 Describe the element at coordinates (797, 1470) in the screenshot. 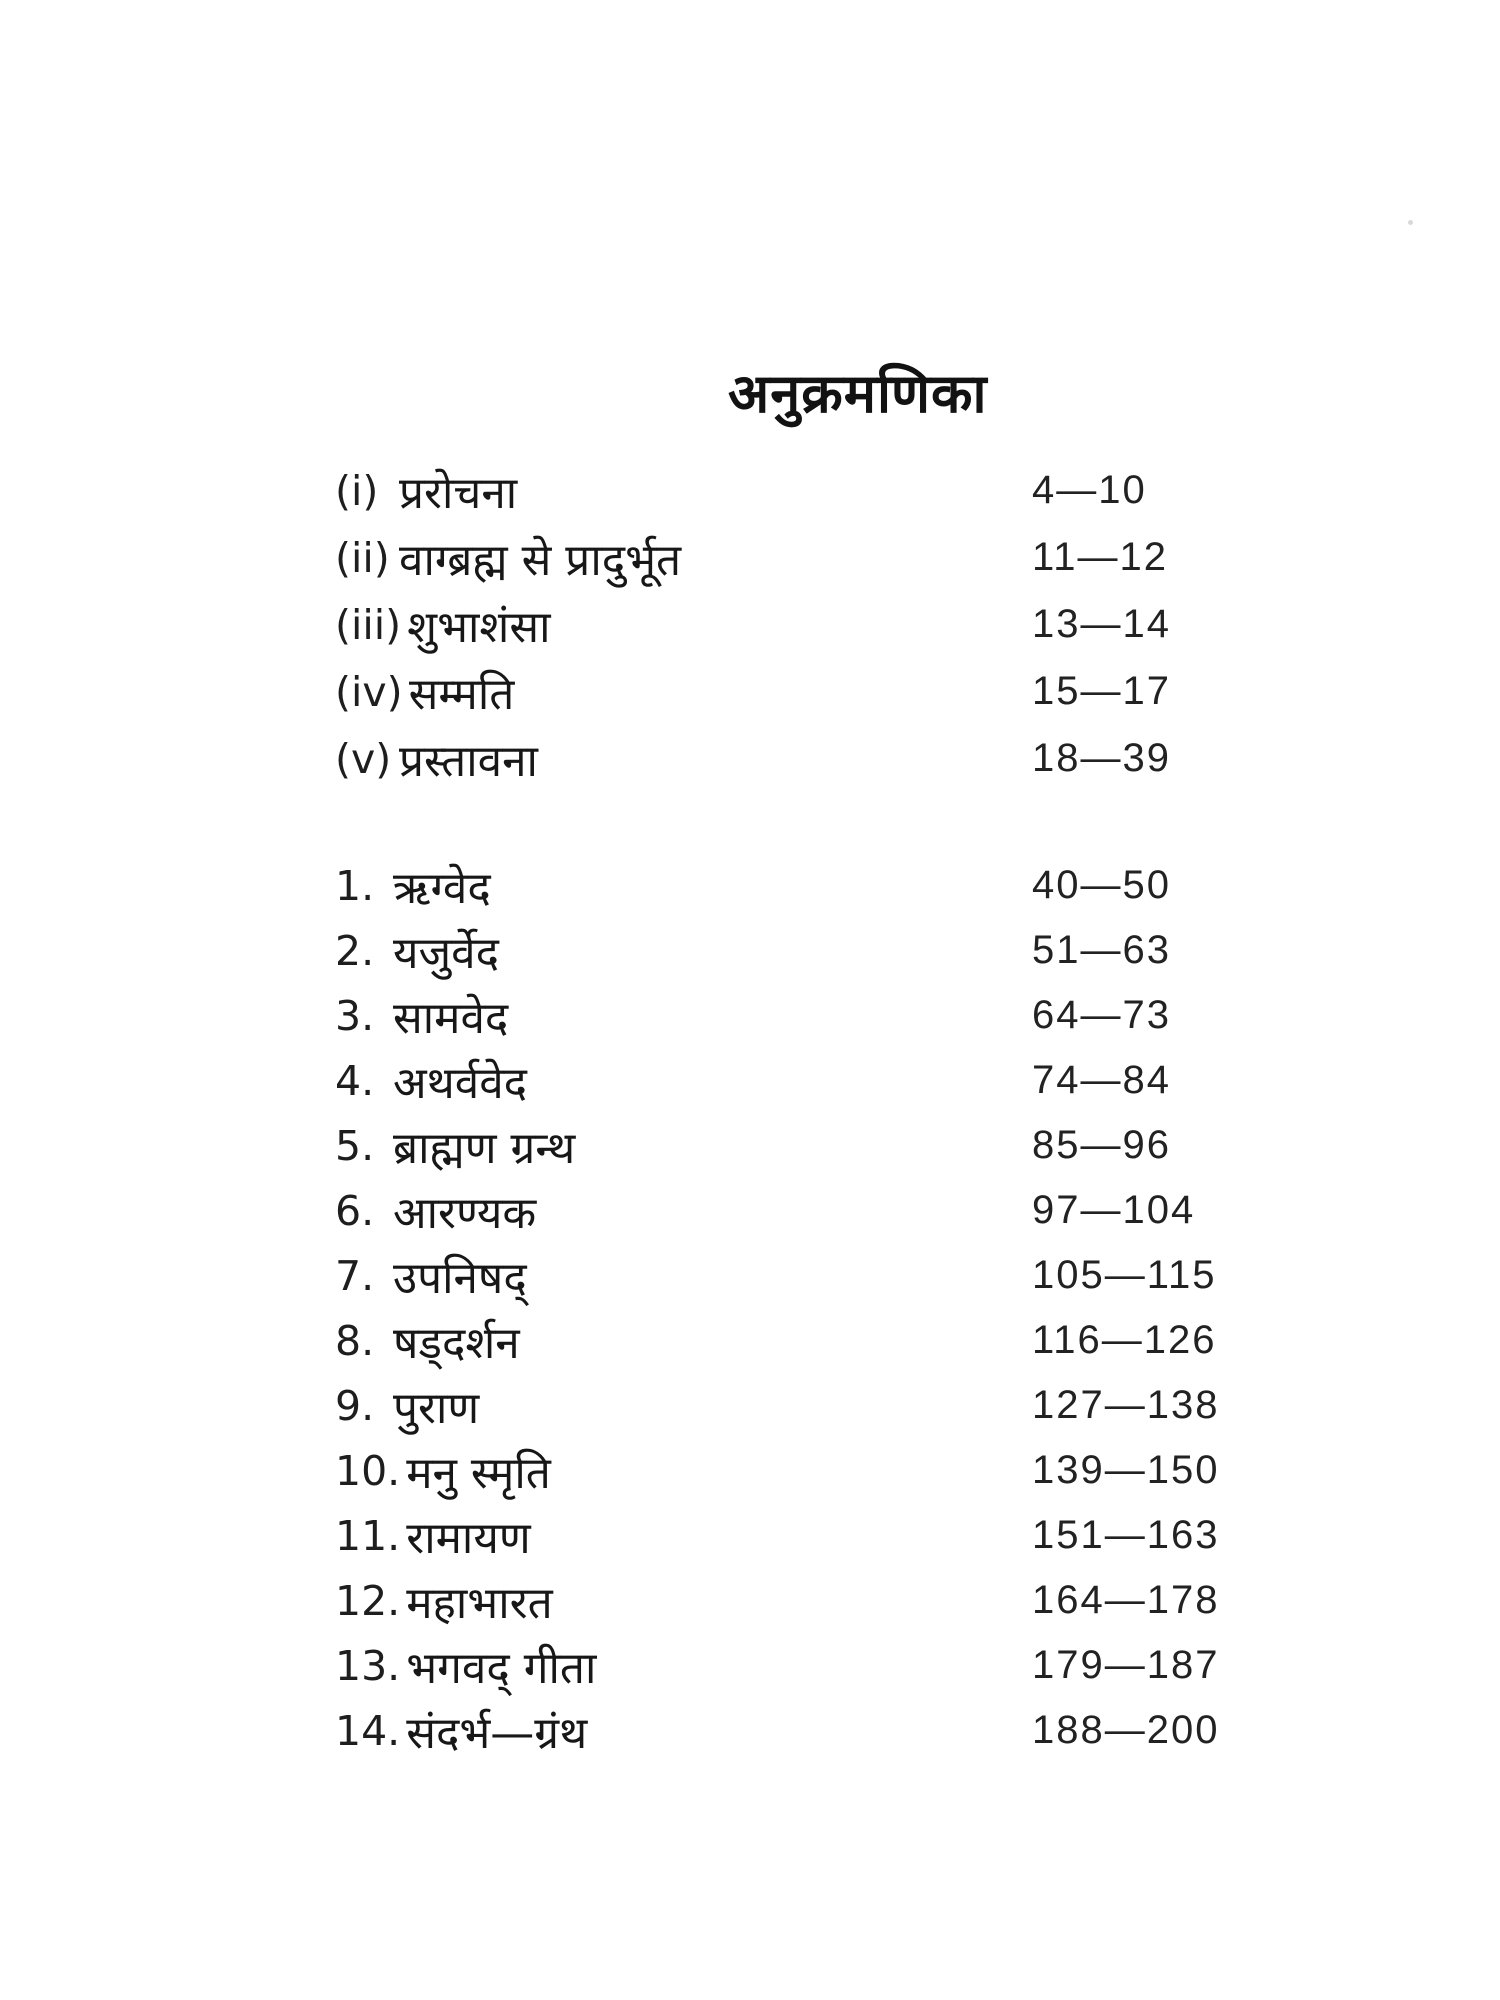

I see `toc-row: 10. मनु स्मृति 139—150` at that location.